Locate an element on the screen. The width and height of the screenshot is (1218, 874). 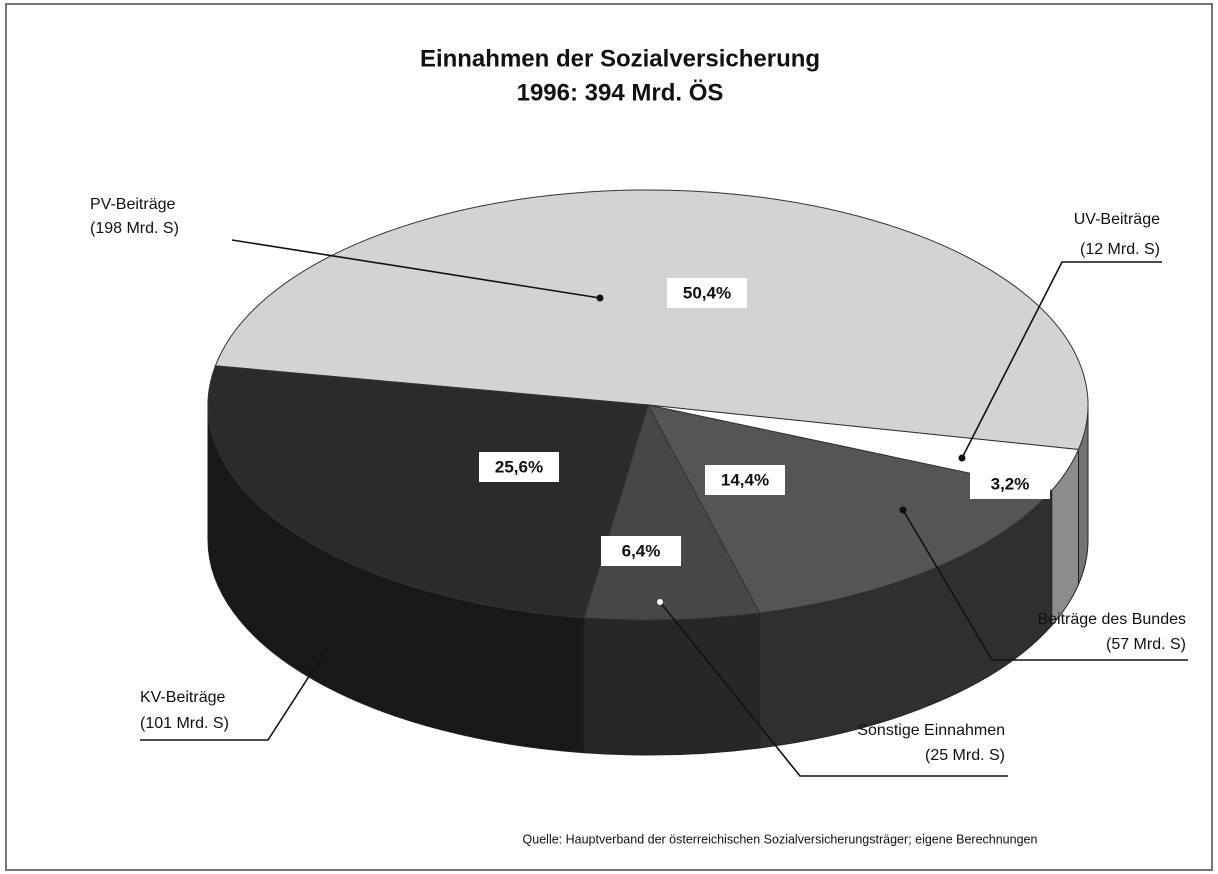
category-note: (101 Mrd. S) is located at coordinates (184, 723).